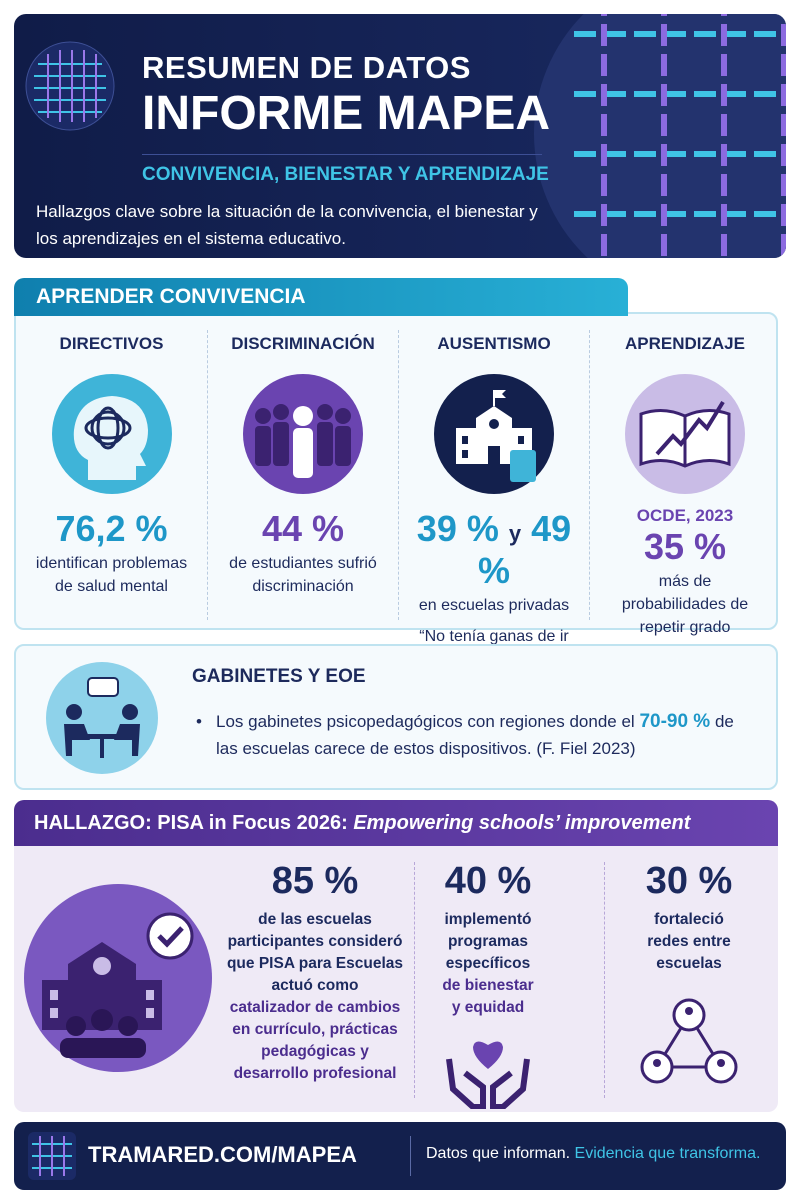 This screenshot has height=1200, width=800. I want to click on stat-text: fortaleció redes entre escuelas, so click(689, 941).